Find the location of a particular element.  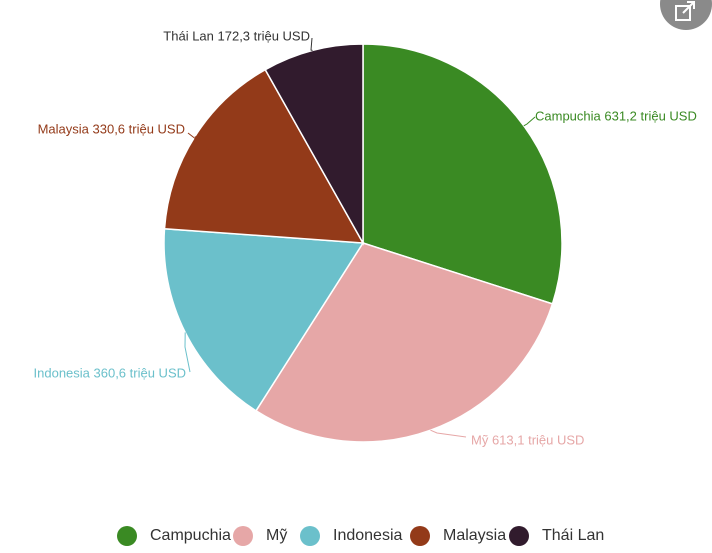

legend-label-campuchia: Campuchia is located at coordinates (190, 535).